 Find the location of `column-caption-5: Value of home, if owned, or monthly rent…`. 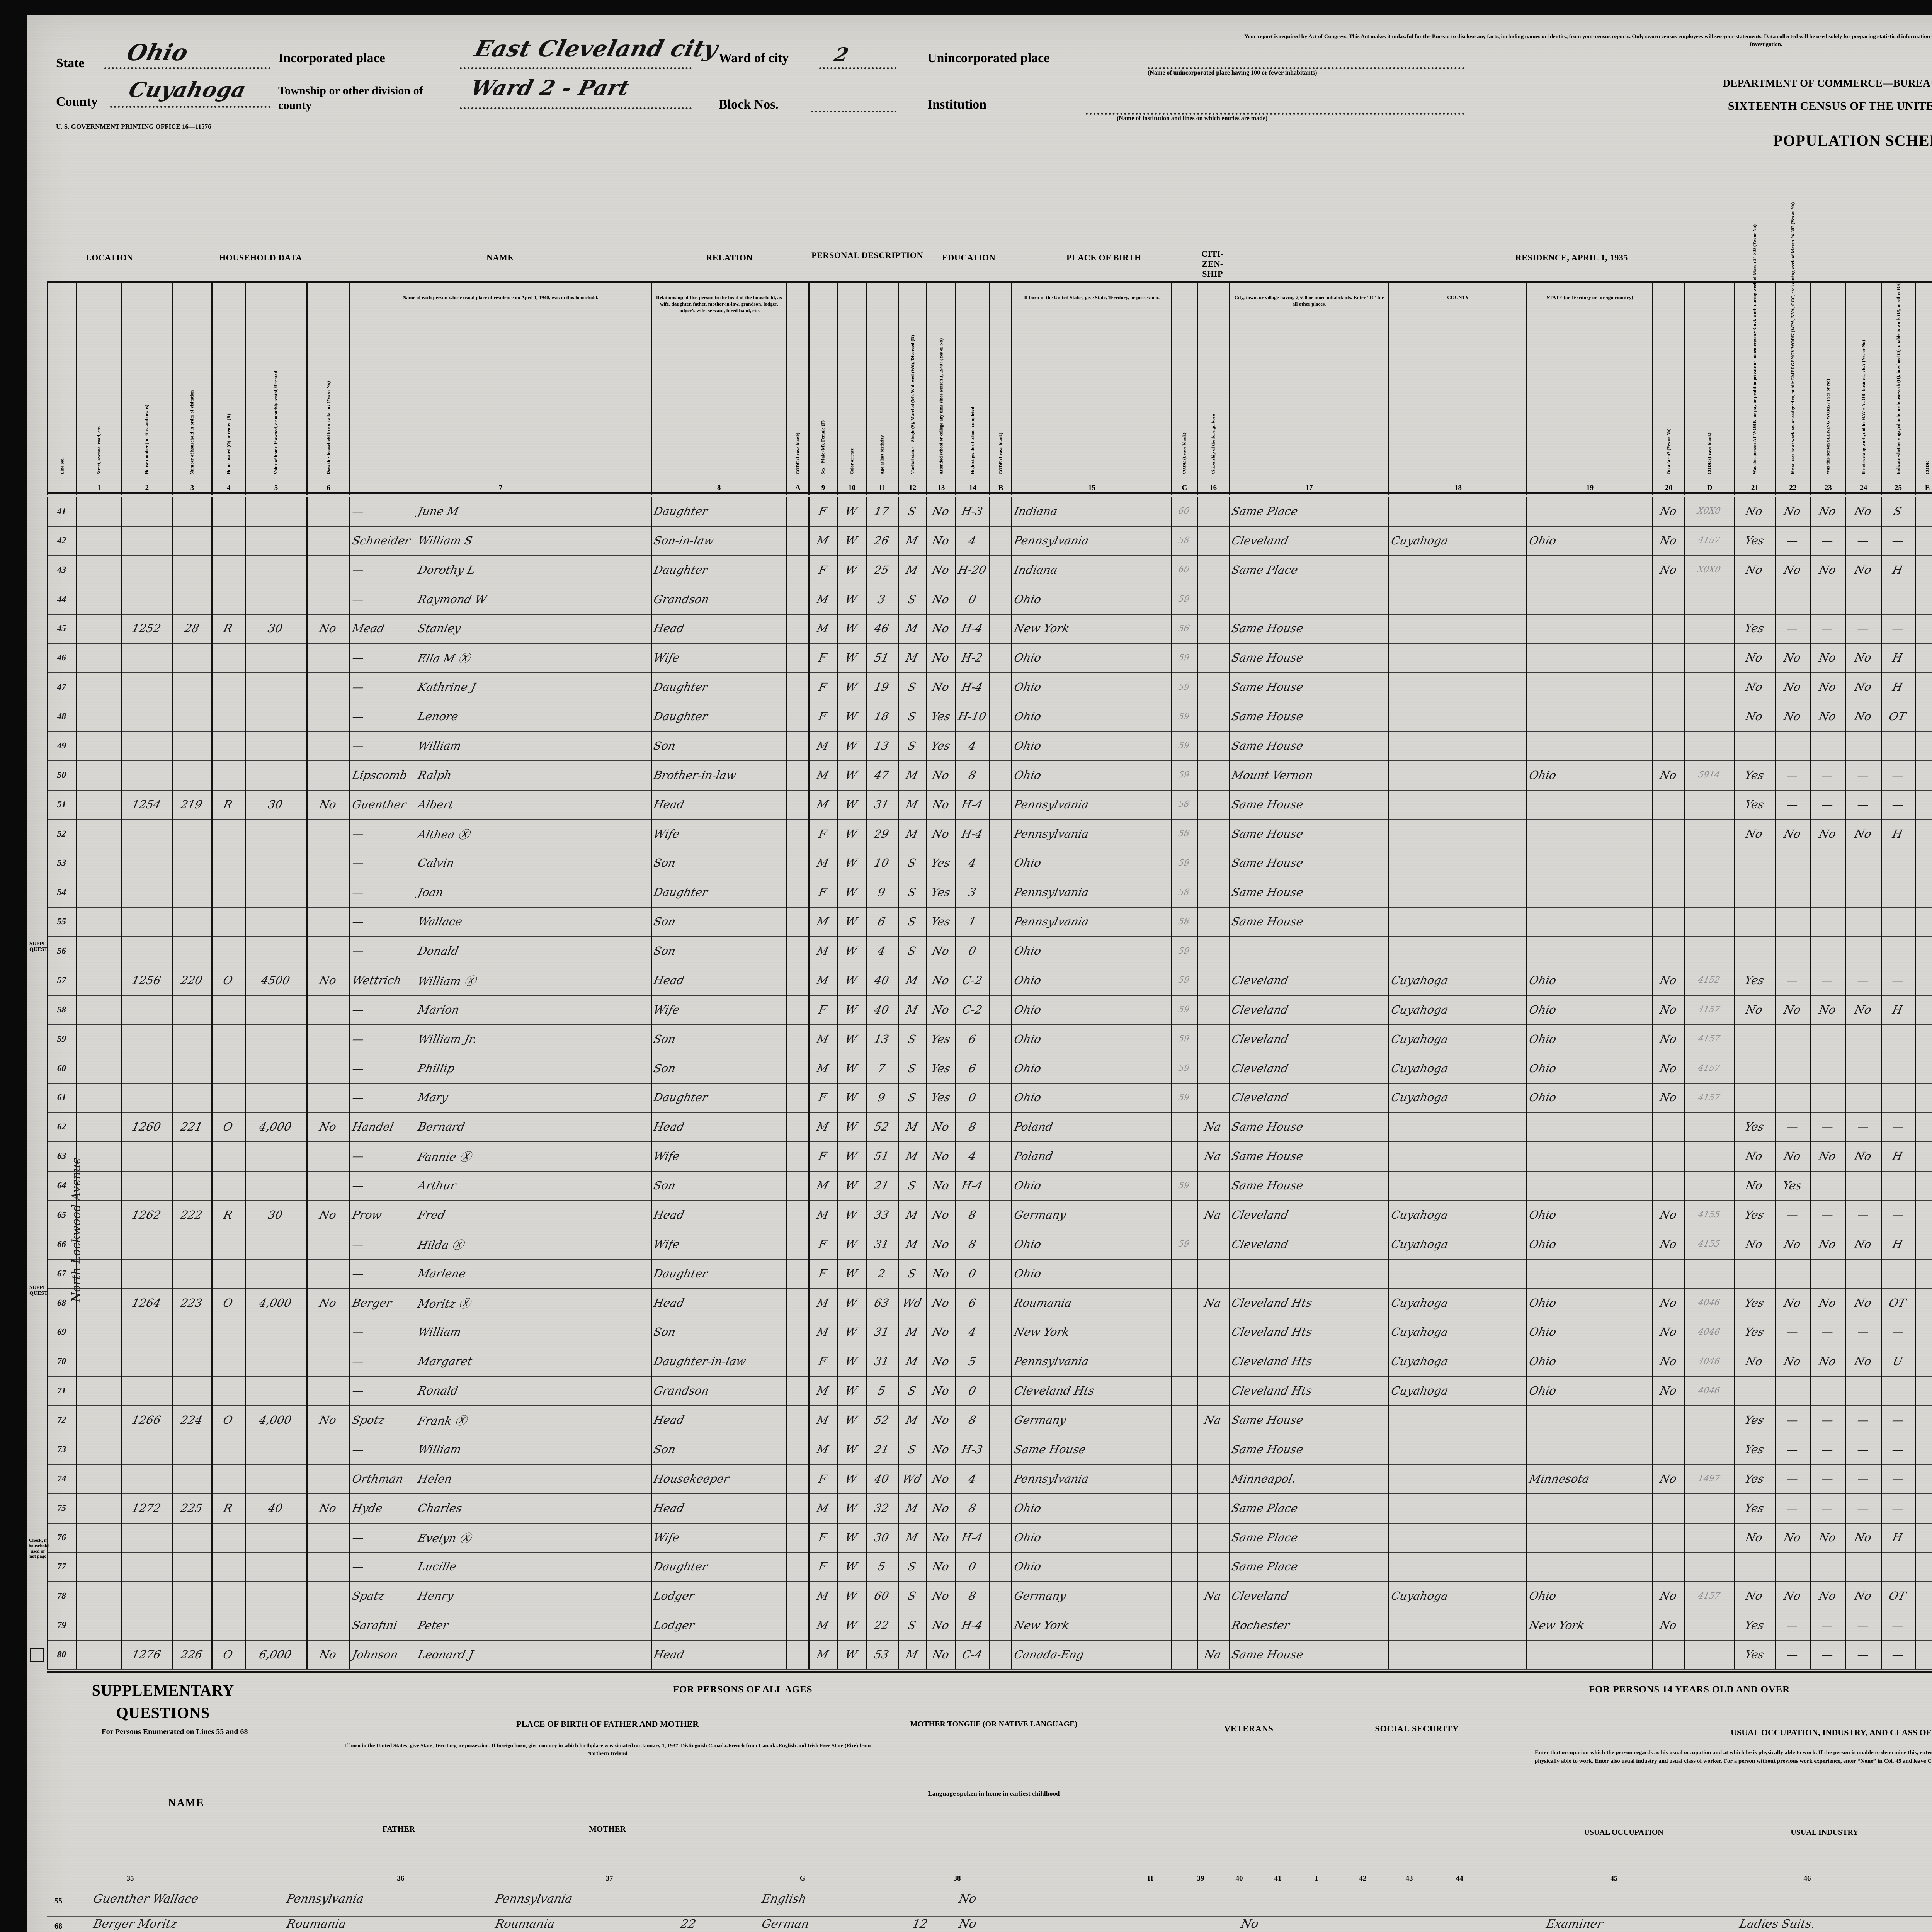

column-caption-5: Value of home, if owned, or monthly rent… is located at coordinates (276, 422).